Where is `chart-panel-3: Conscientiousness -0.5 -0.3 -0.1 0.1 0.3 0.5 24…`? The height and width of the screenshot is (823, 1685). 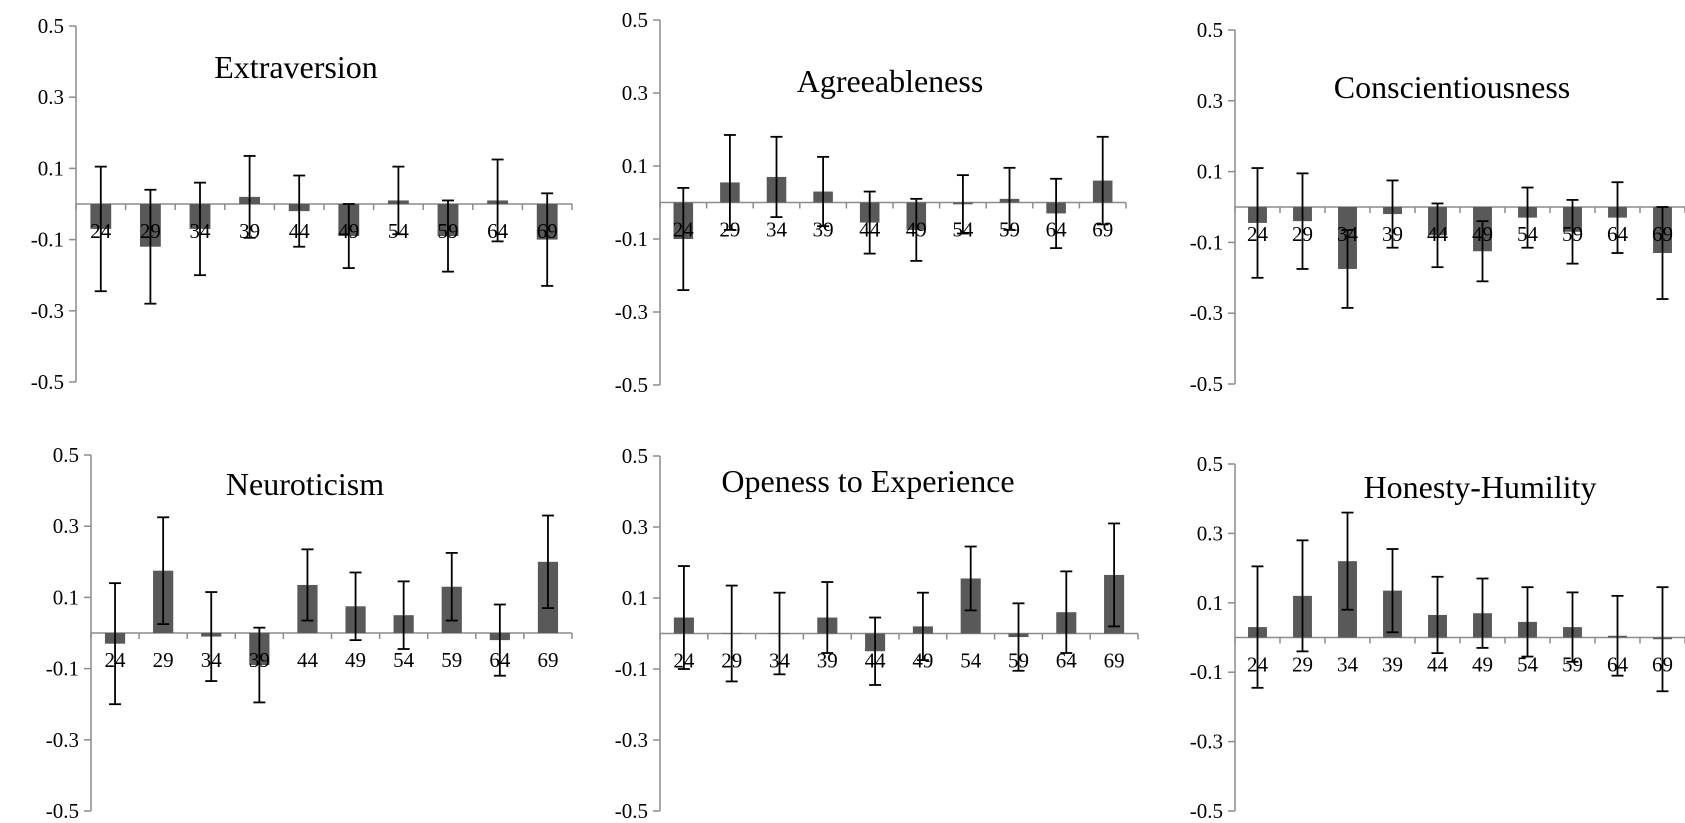
chart-panel-3: Conscientiousness -0.5 -0.3 -0.1 0.1 0.3 0.5 24… is located at coordinates (1437, 207).